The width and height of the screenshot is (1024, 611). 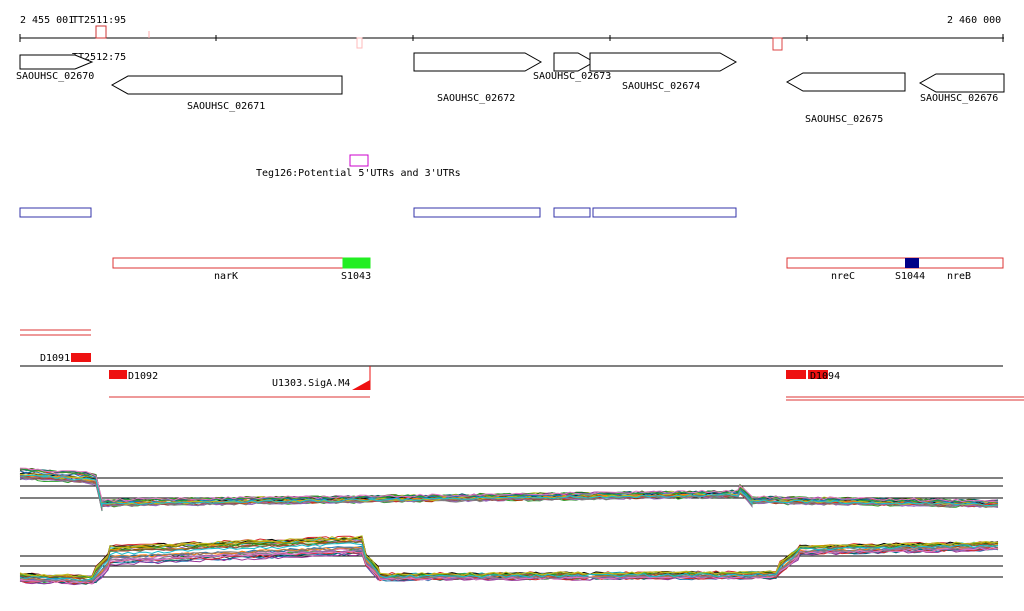 What do you see at coordinates (905, 385) in the screenshot?
I see `downshift-d1094: D1094` at bounding box center [905, 385].